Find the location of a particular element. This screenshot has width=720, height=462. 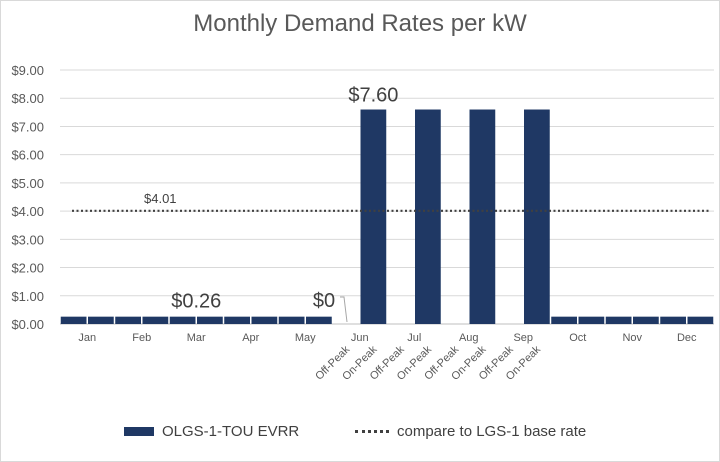

month-label: May is located at coordinates (305, 338).